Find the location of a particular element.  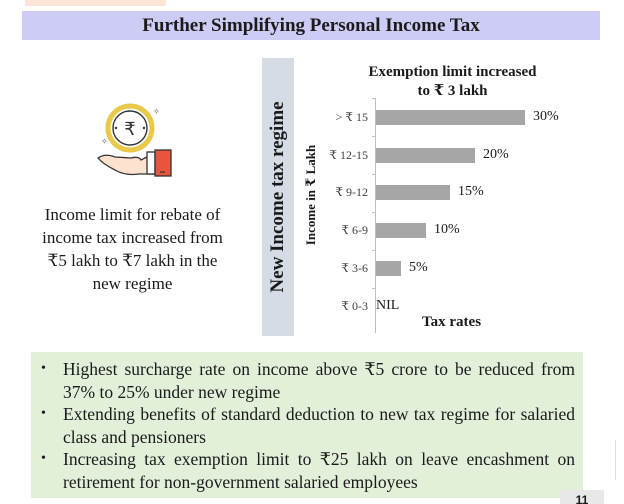

category-label: ₹ 0-3 is located at coordinates (354, 305).